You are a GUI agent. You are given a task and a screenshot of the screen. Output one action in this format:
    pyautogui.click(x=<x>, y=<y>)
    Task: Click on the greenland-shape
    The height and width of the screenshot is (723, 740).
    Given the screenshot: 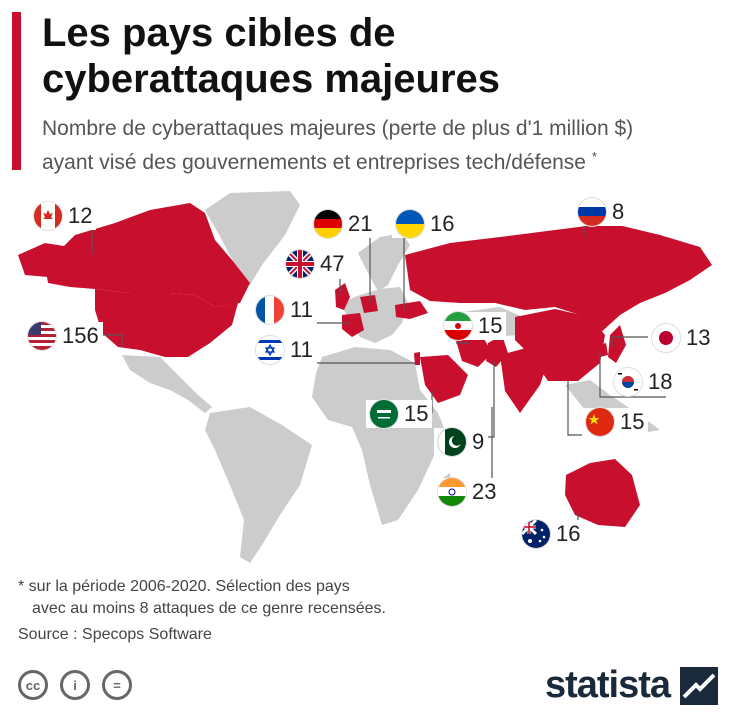 What is the action you would take?
    pyautogui.click(x=252, y=238)
    